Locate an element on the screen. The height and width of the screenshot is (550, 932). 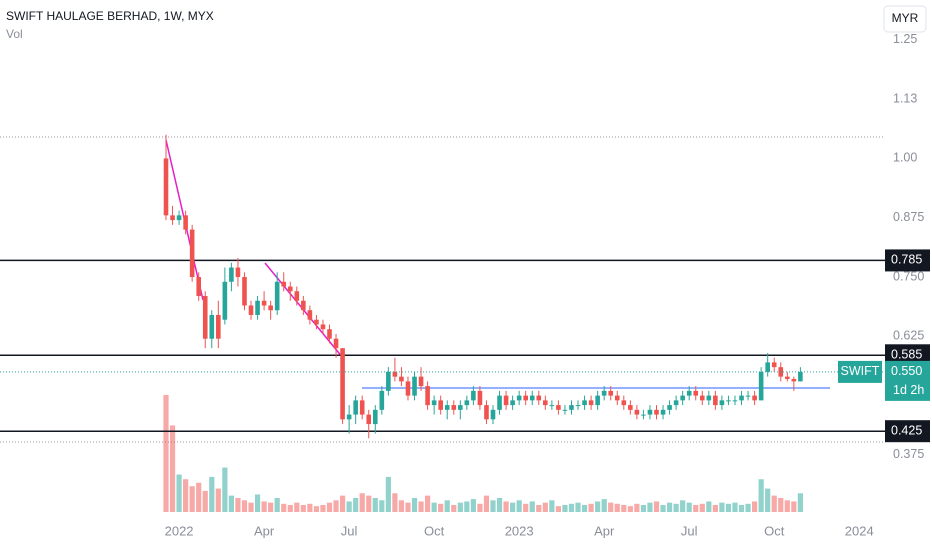
y-tick-label: 0.875 is located at coordinates (908, 217).